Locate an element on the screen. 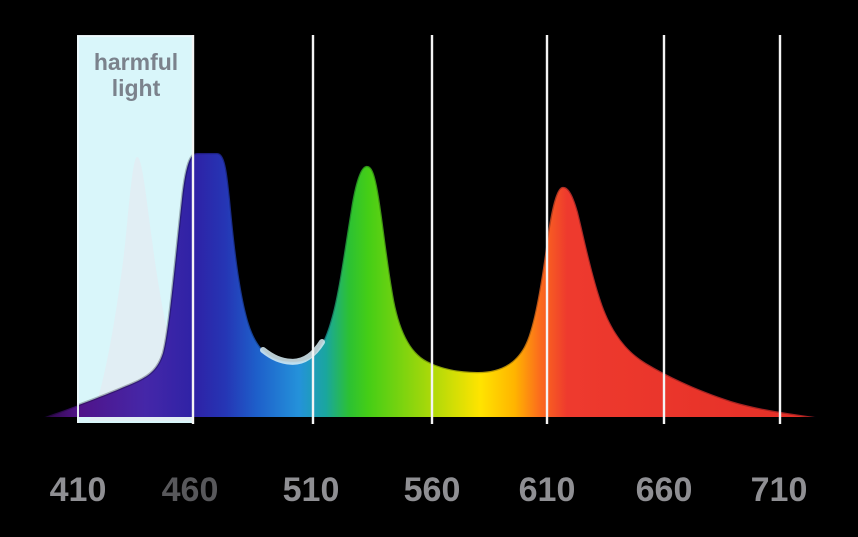 This screenshot has width=858, height=537. harmful-light-label-line1: harmful is located at coordinates (136, 62).